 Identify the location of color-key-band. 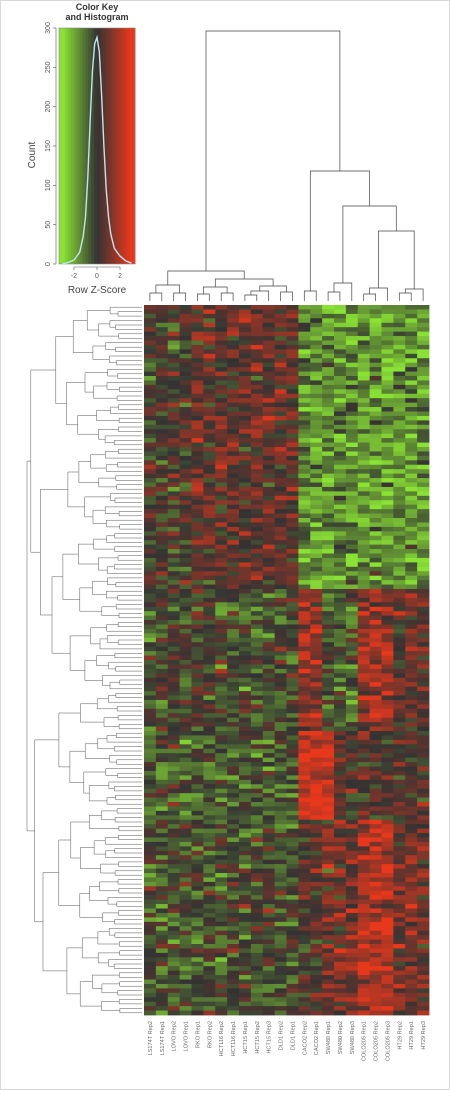
(99, 146).